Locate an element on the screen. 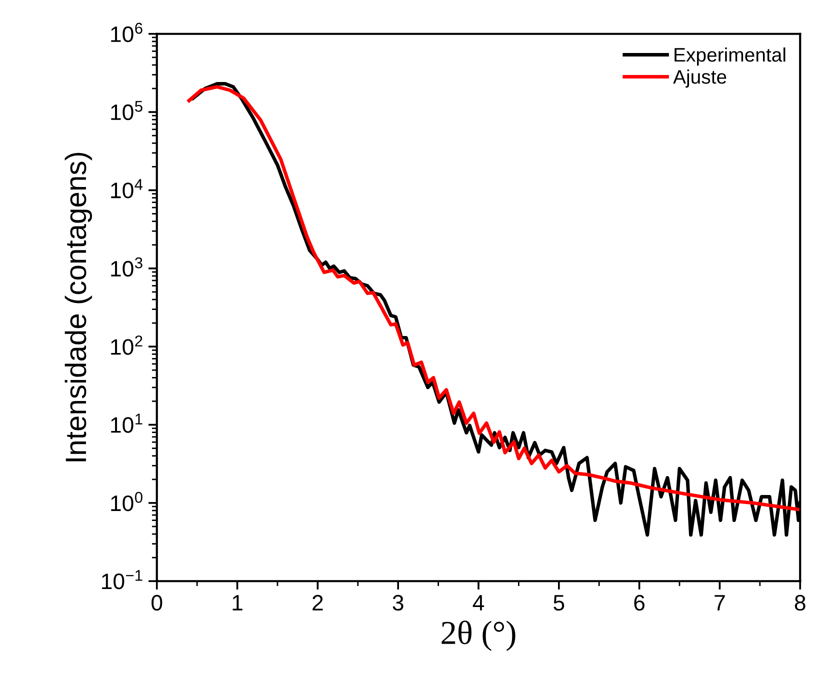 The width and height of the screenshot is (830, 691). legend-label: Experimental is located at coordinates (730, 56).